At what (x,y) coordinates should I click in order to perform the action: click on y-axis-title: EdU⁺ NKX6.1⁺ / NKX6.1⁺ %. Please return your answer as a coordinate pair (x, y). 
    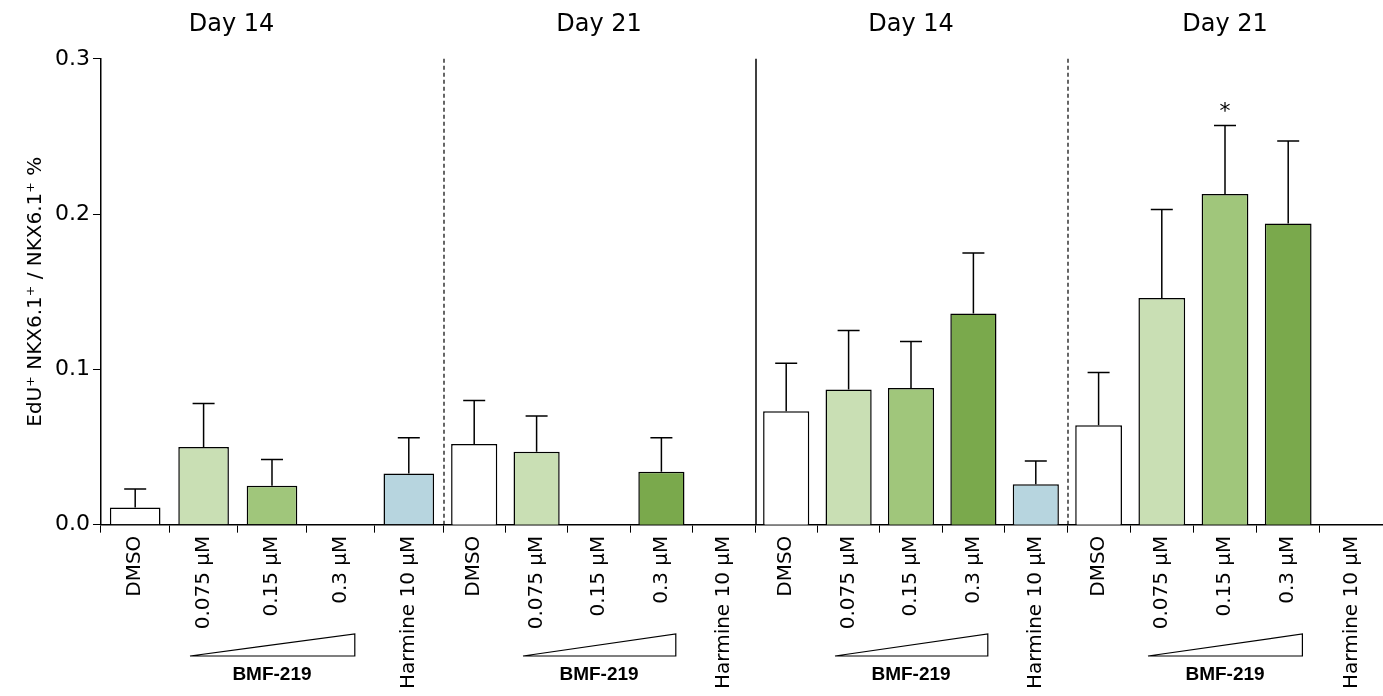
    Looking at the image, I should click on (34, 291).